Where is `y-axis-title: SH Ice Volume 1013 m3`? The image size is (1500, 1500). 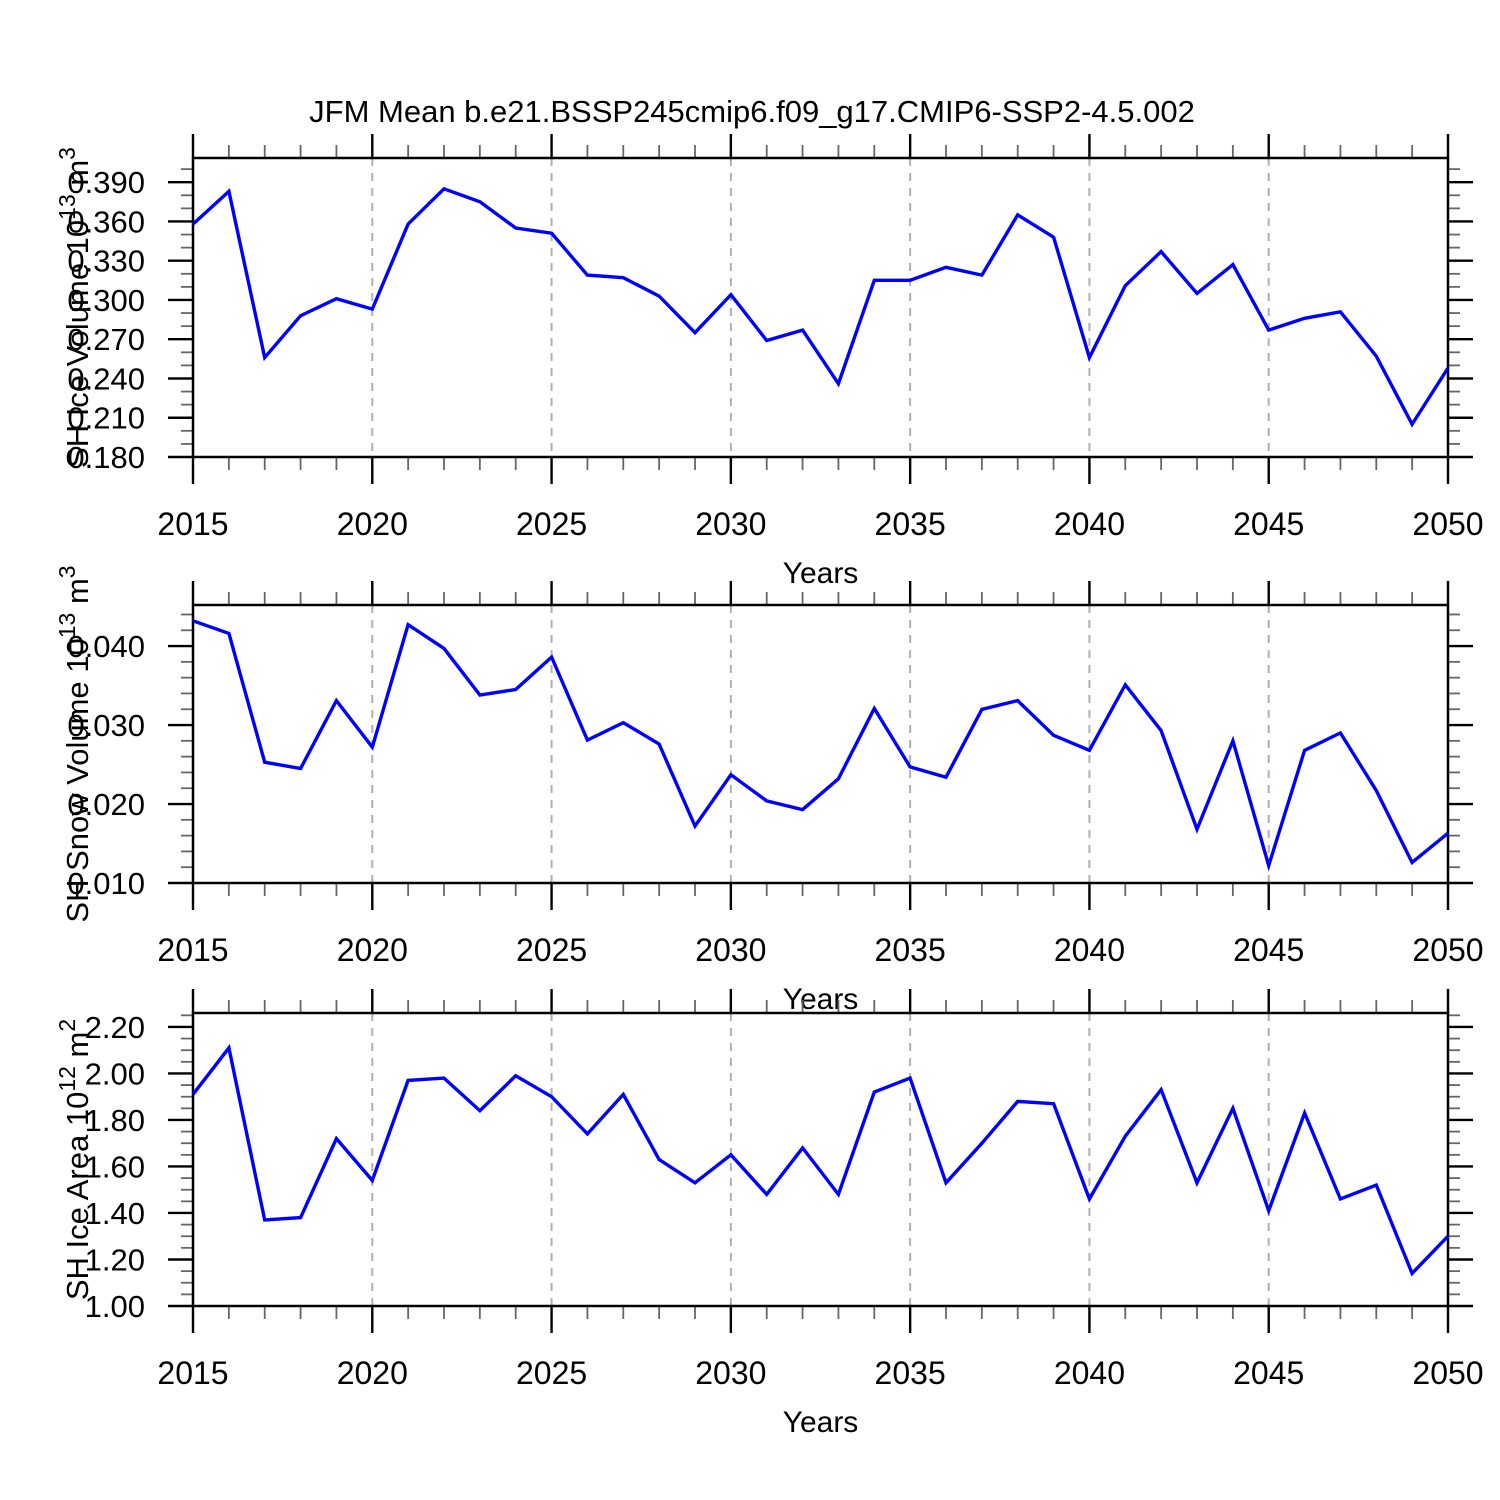 y-axis-title: SH Ice Volume 1013 m3 is located at coordinates (74, 307).